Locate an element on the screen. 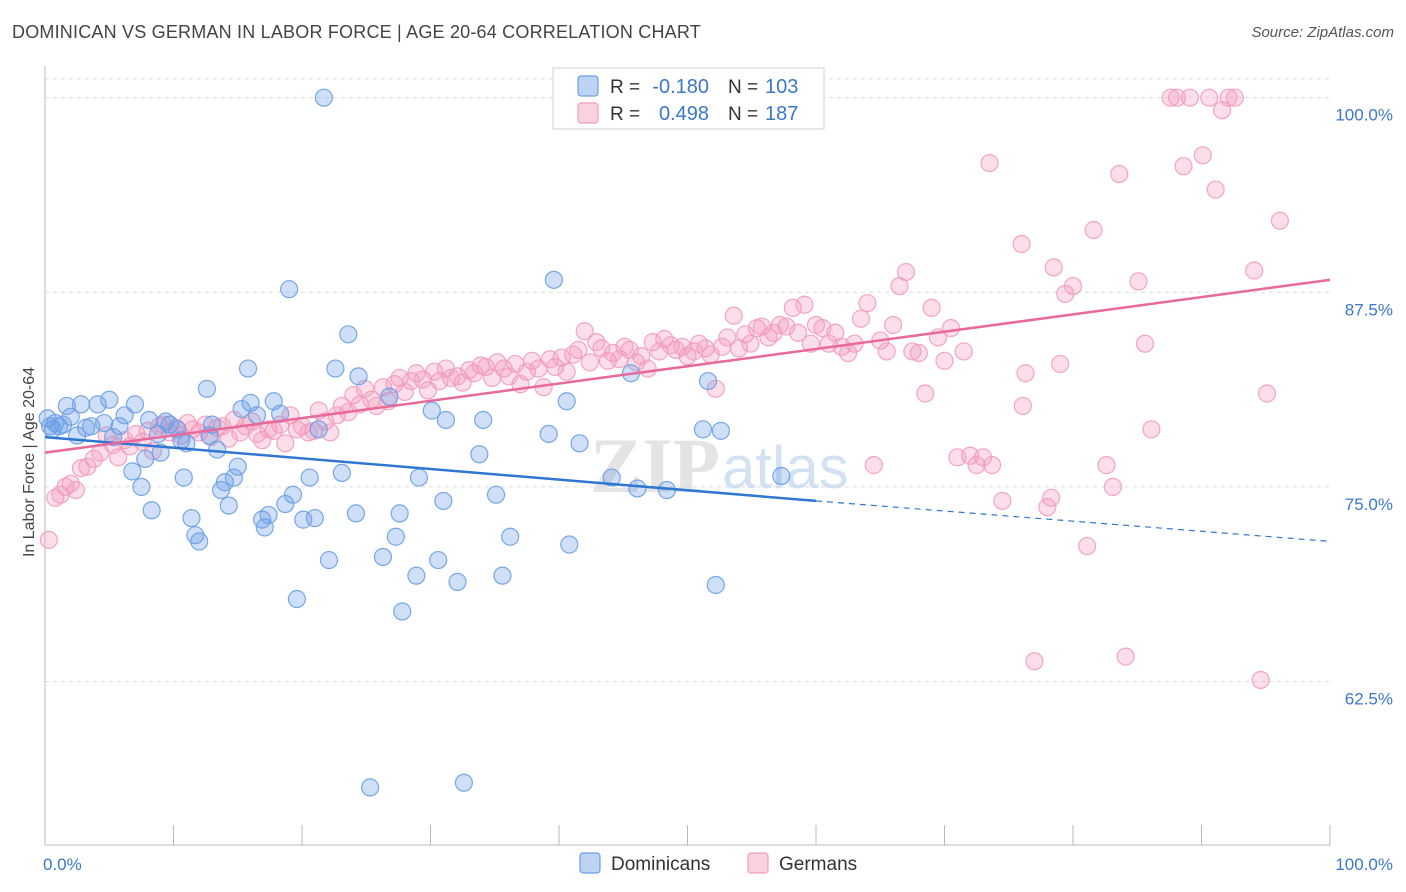 This screenshot has width=1406, height=892. legend-r-value: 0.498 is located at coordinates (684, 114).